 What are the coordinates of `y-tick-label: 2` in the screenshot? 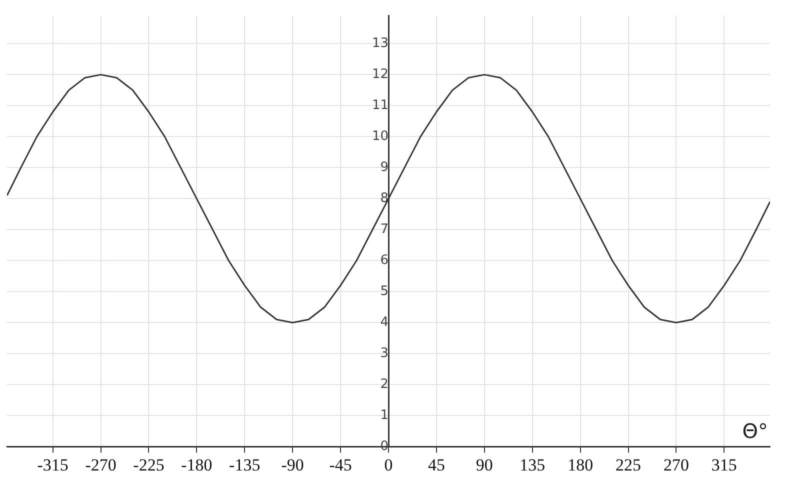 It's located at (384, 384).